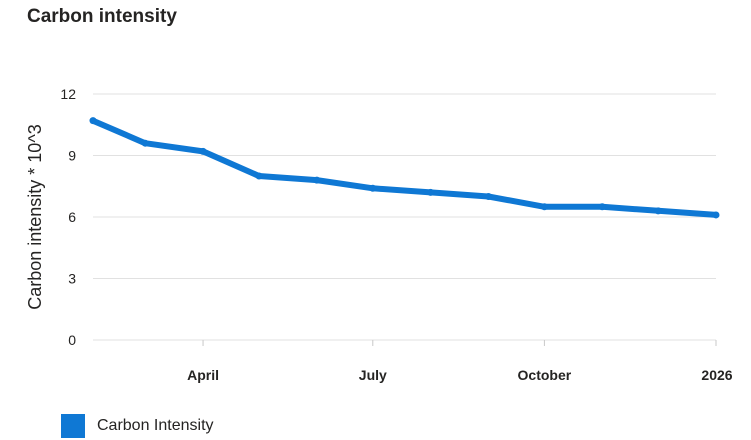 This screenshot has width=751, height=440. Describe the element at coordinates (35, 217) in the screenshot. I see `y-axis-label: Carbon intensity * 10^3` at that location.